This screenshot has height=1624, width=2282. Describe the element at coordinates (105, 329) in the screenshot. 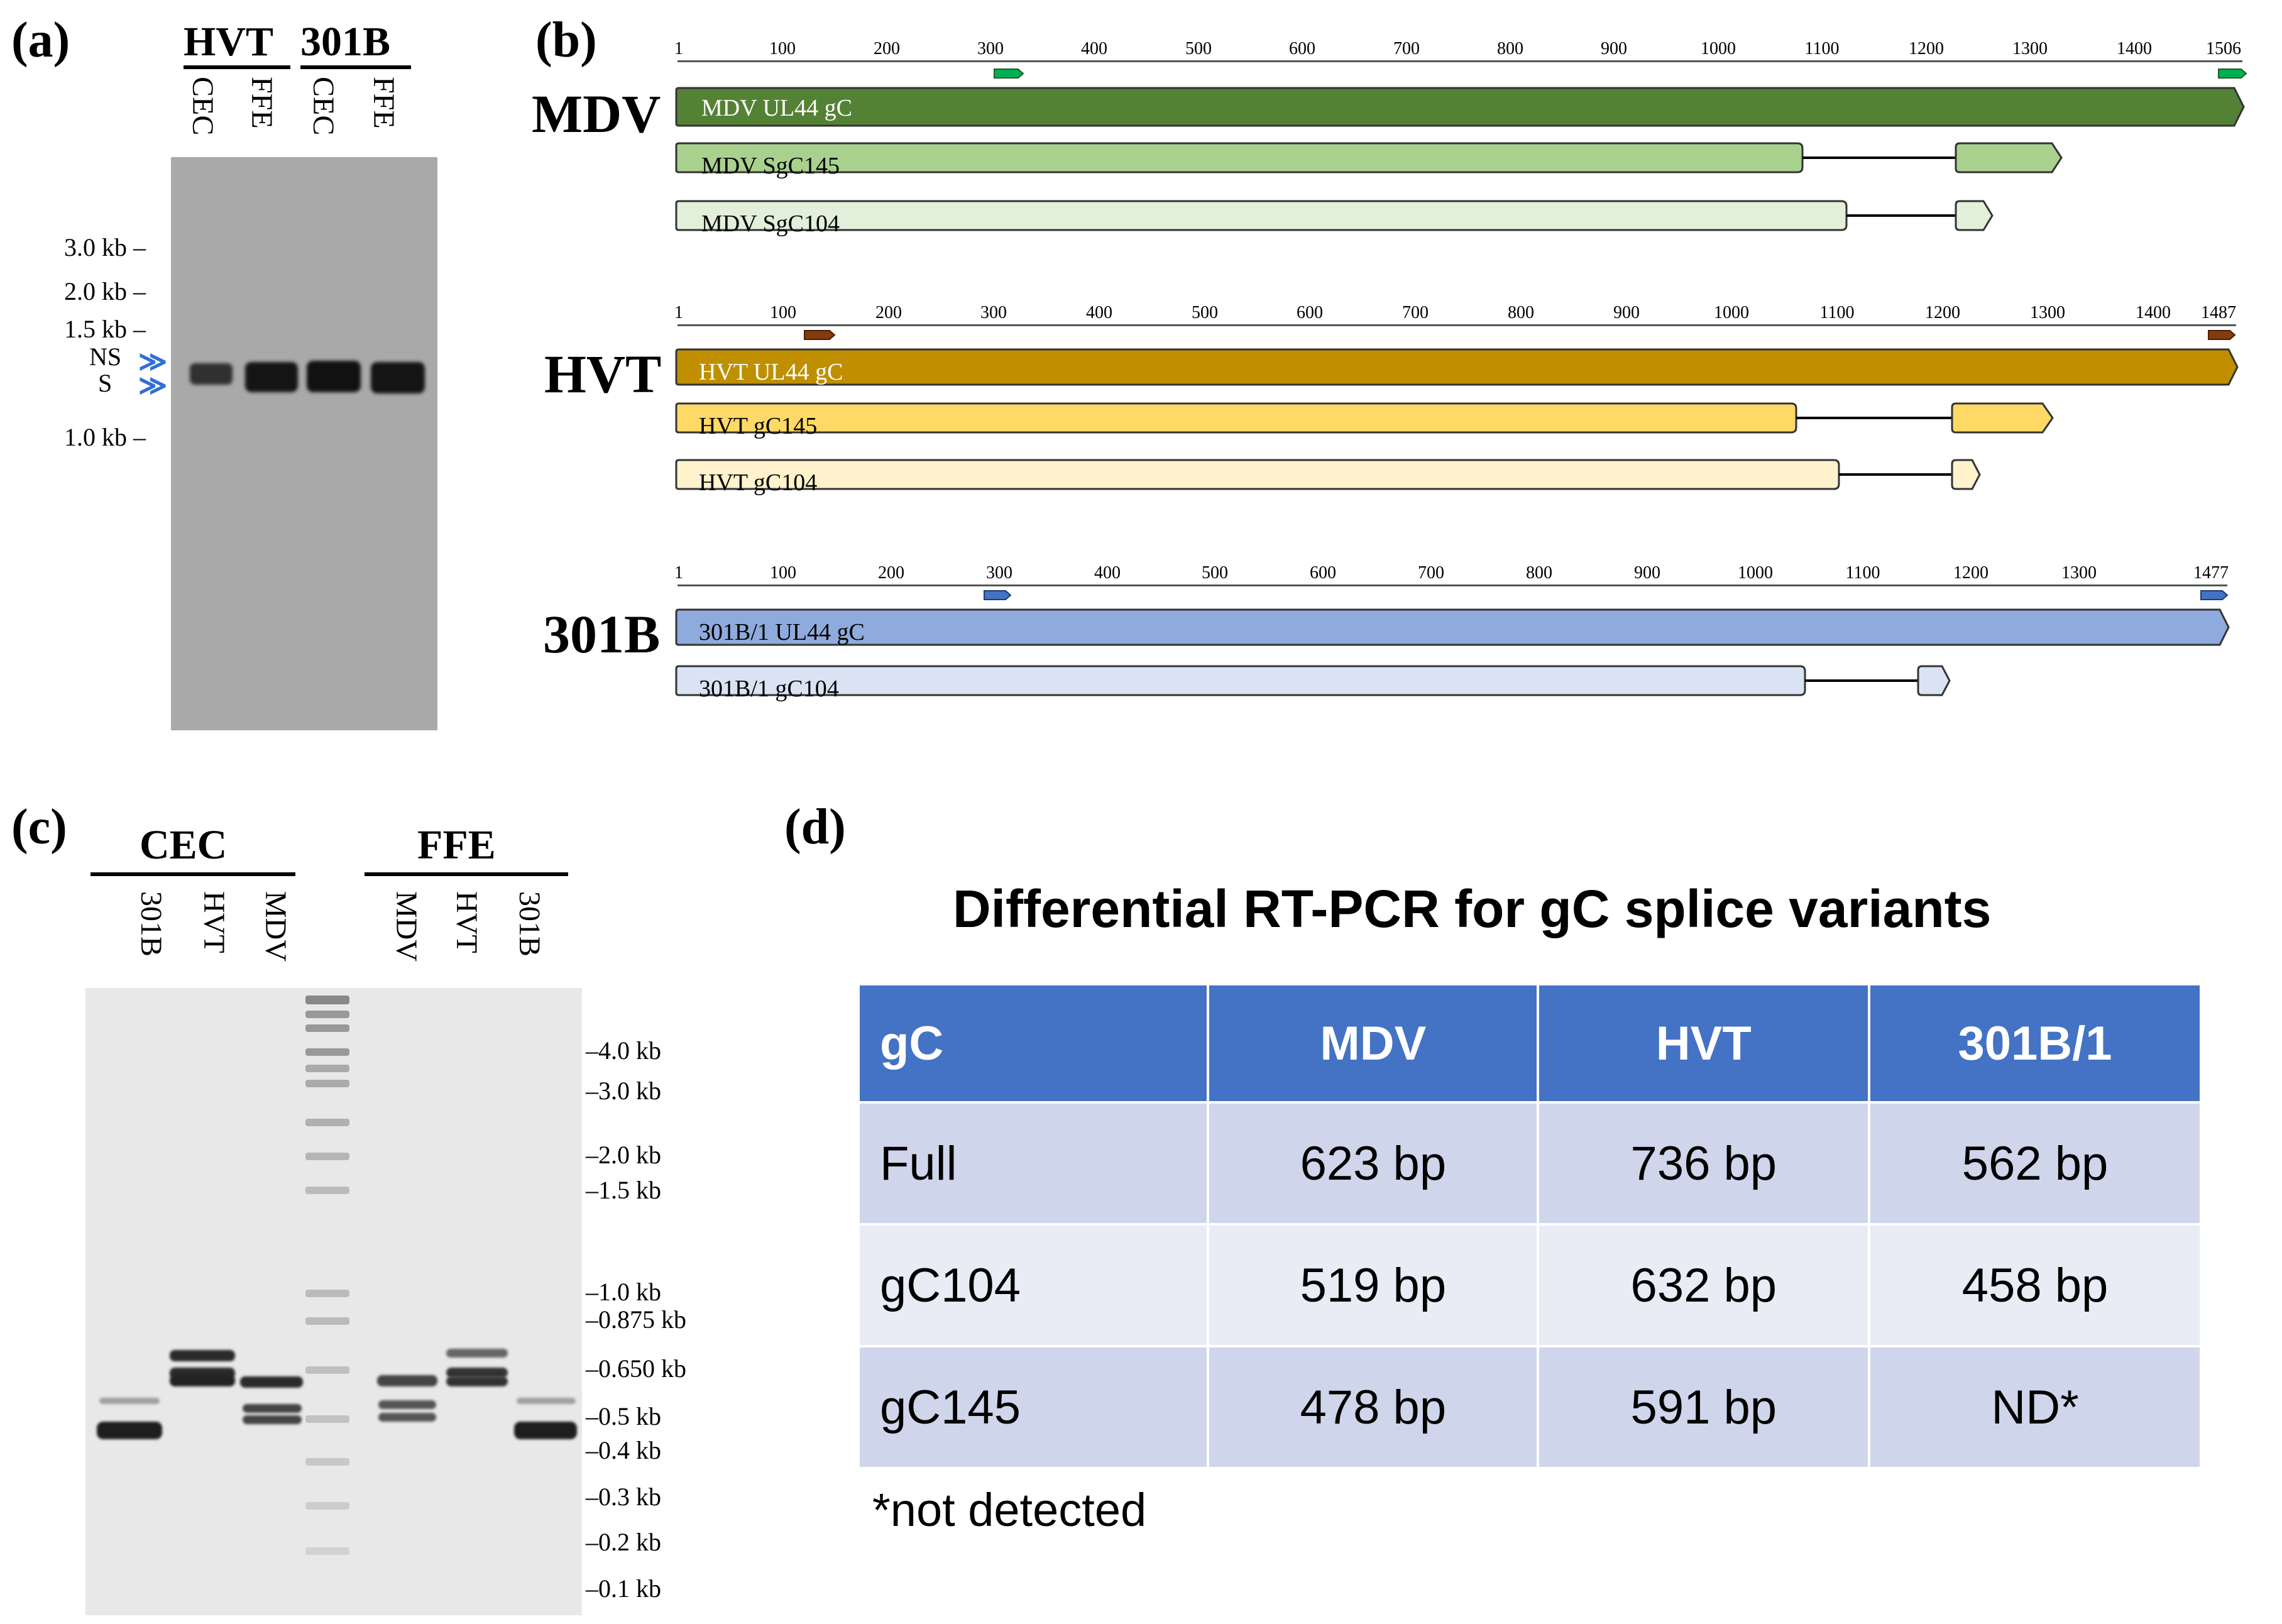

I see `marker-a-15kb: 1.5 kb –` at that location.